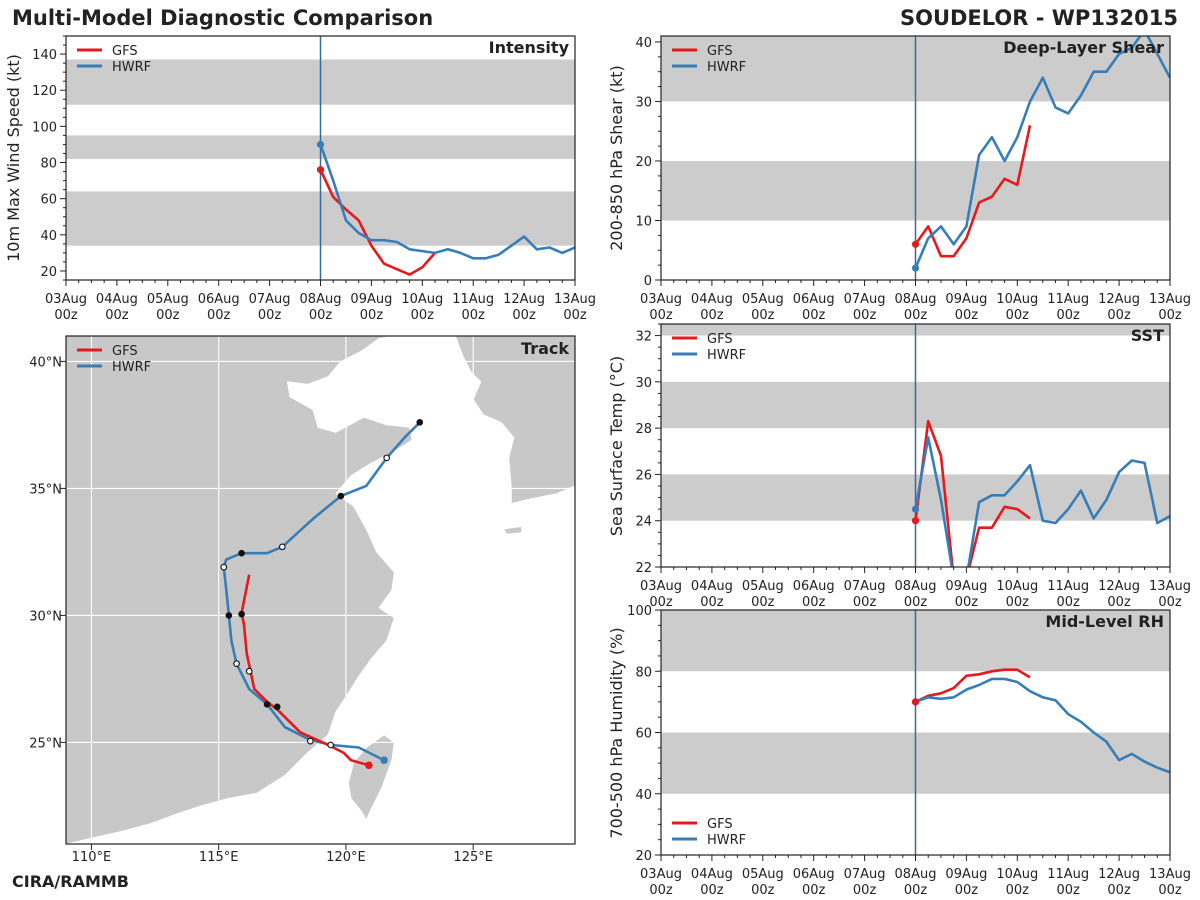 The height and width of the screenshot is (900, 1200). What do you see at coordinates (473, 857) in the screenshot?
I see `track-xtick-label: 125°E` at bounding box center [473, 857].